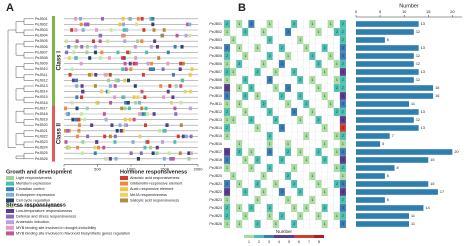  What do you see at coordinates (10, 211) in the screenshot?
I see `legend-swatch` at bounding box center [10, 211].